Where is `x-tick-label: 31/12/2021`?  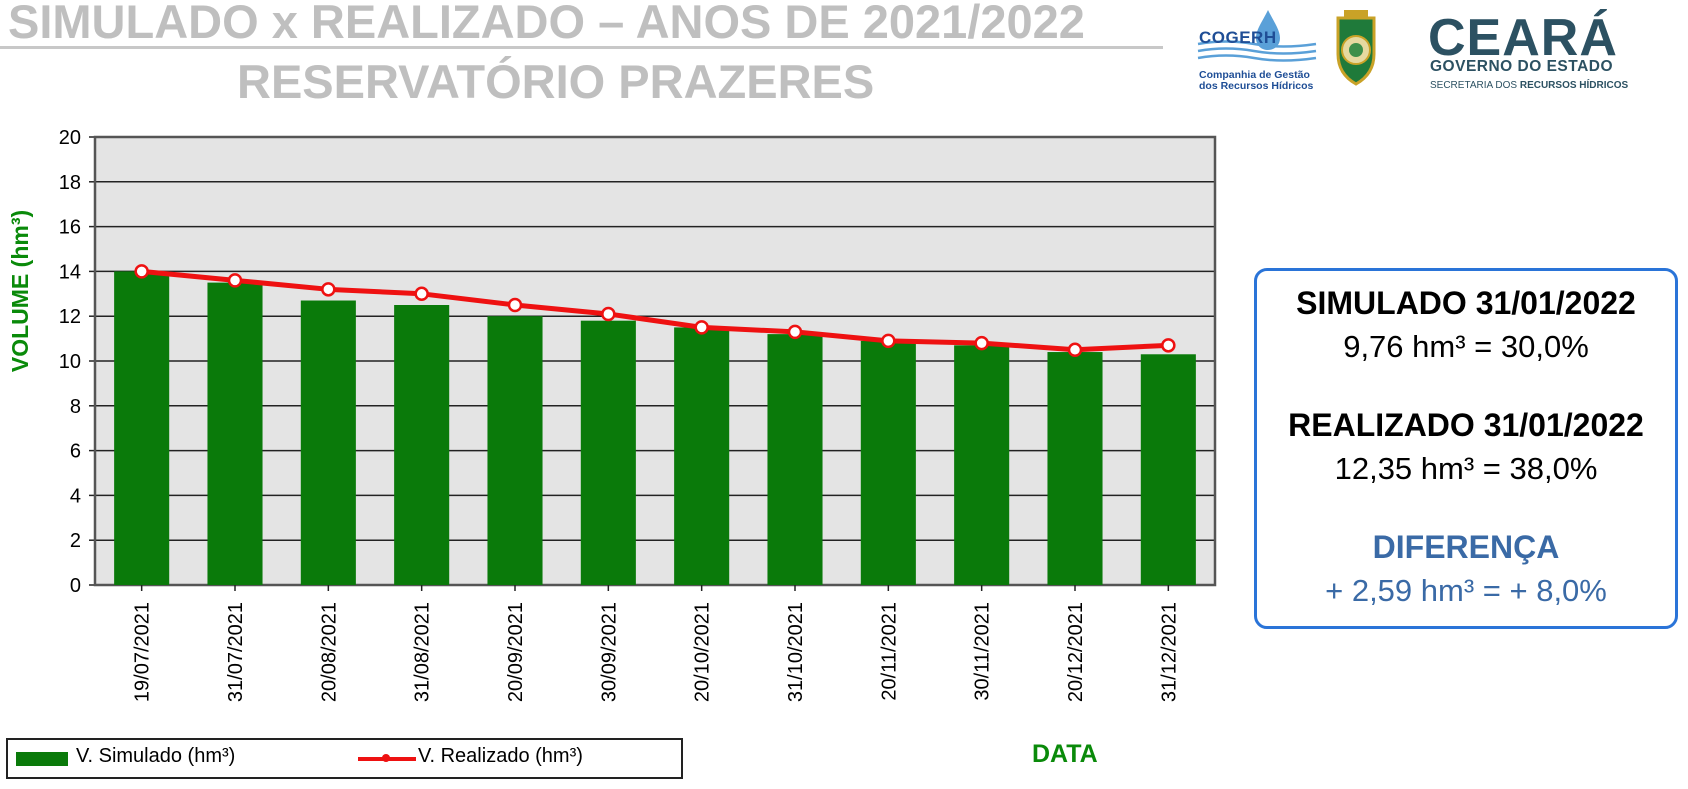
x-tick-label: 31/12/2021 is located at coordinates (1169, 652).